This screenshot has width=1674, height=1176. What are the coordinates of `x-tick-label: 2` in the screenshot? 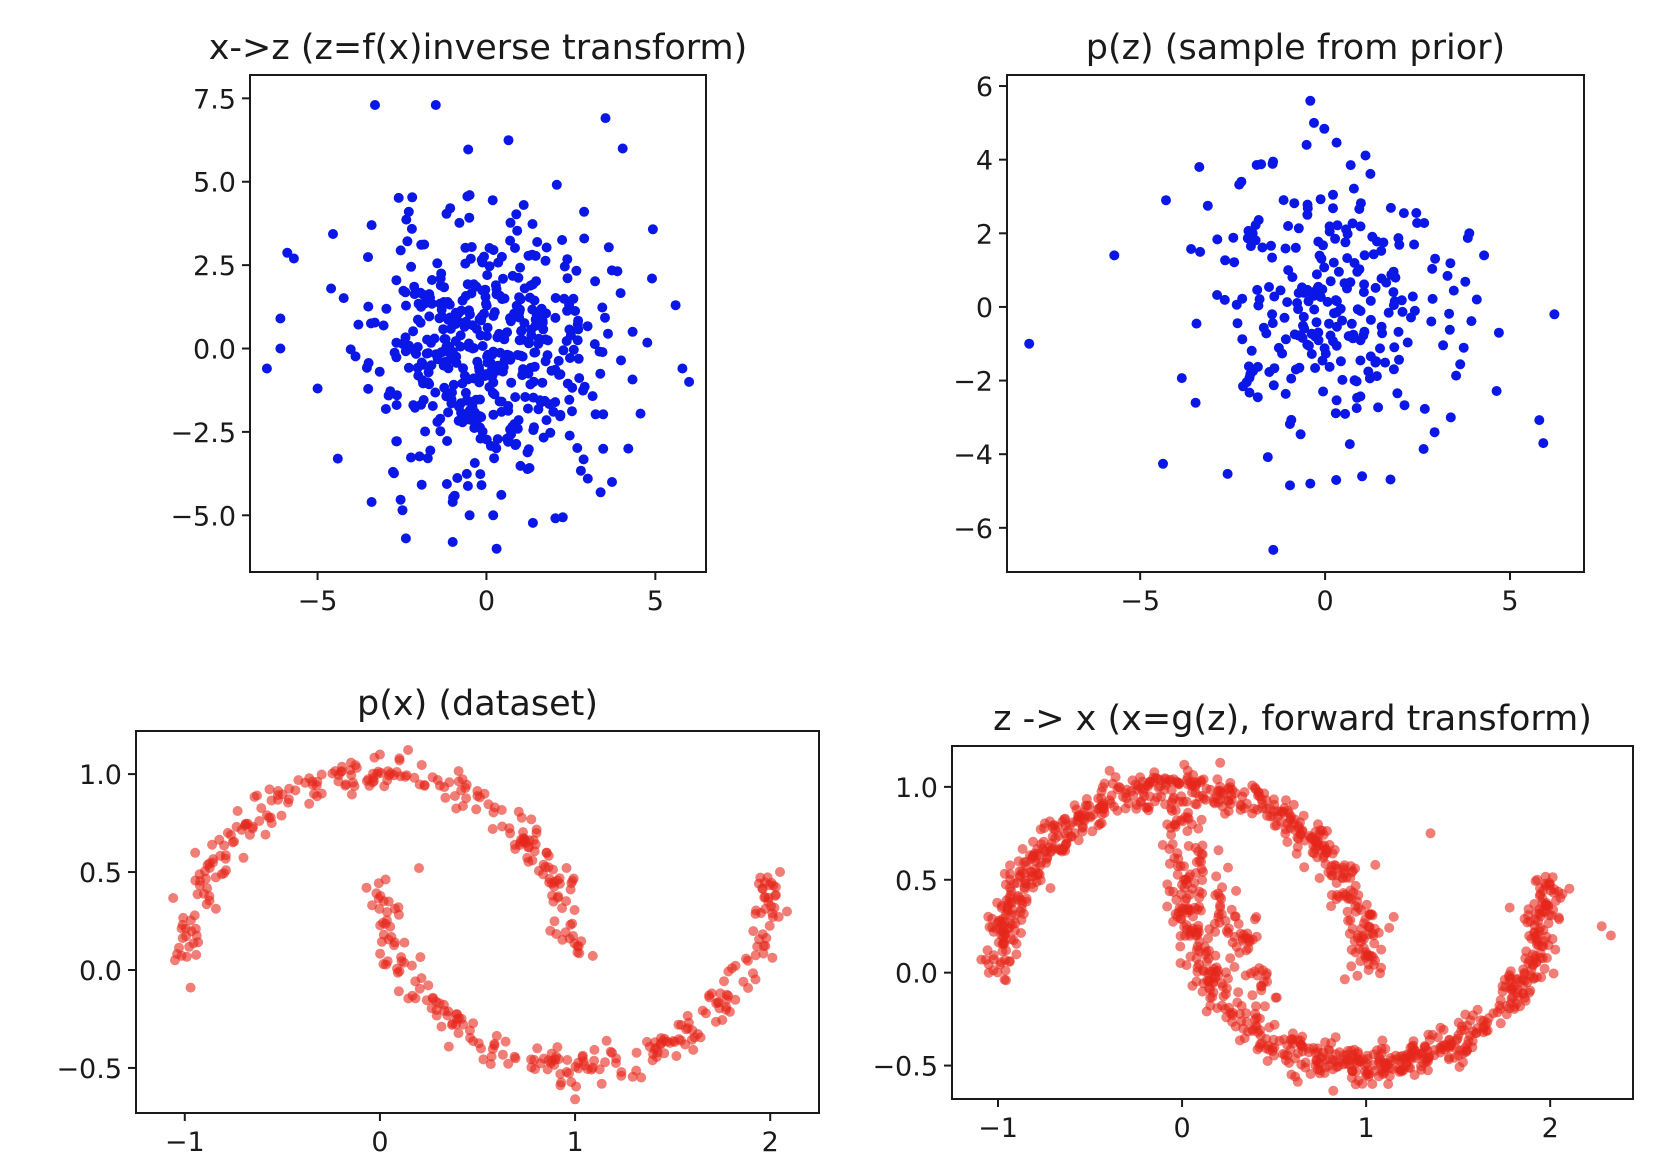 It's located at (1550, 1128).